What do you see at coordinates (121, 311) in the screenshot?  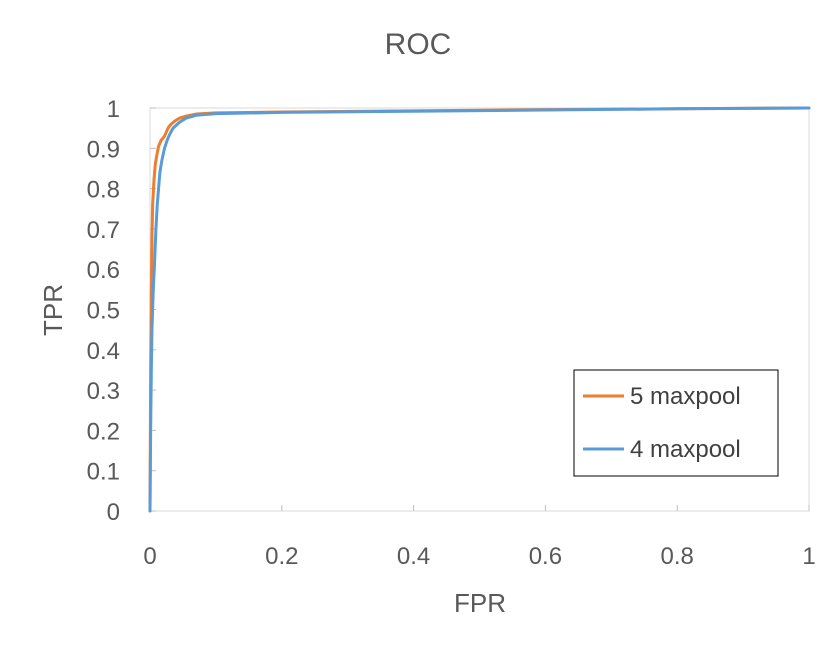 I see `y-axis: 0 0.1 0.2 0.3 0.4 0.5 0.6 0.7 0.8 0.9 1` at bounding box center [121, 311].